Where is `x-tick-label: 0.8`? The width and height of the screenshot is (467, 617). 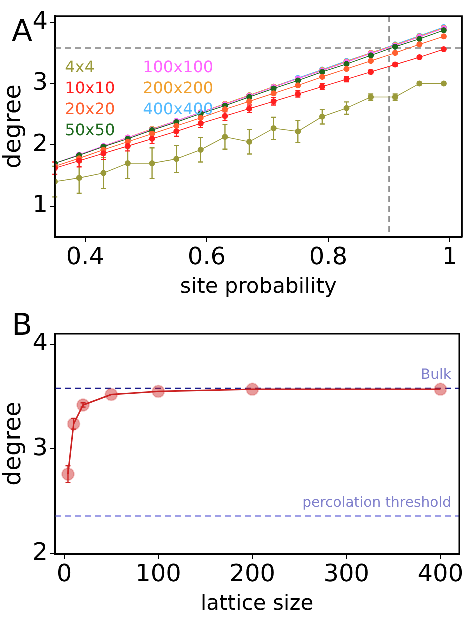
x-tick-label: 0.8 is located at coordinates (328, 256).